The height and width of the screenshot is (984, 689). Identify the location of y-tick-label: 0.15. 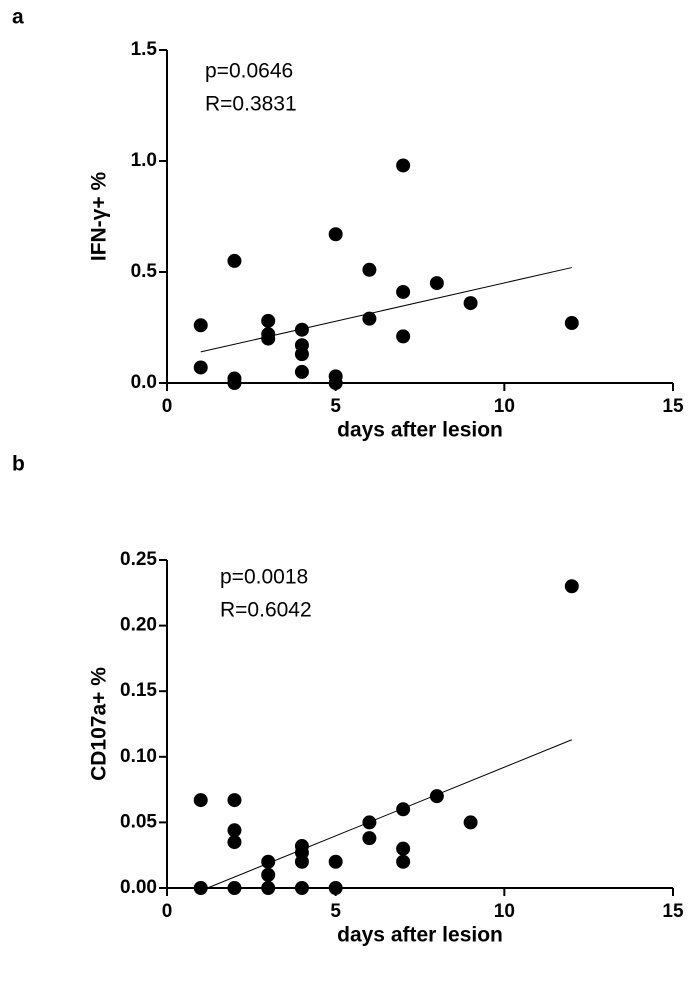
(138, 690).